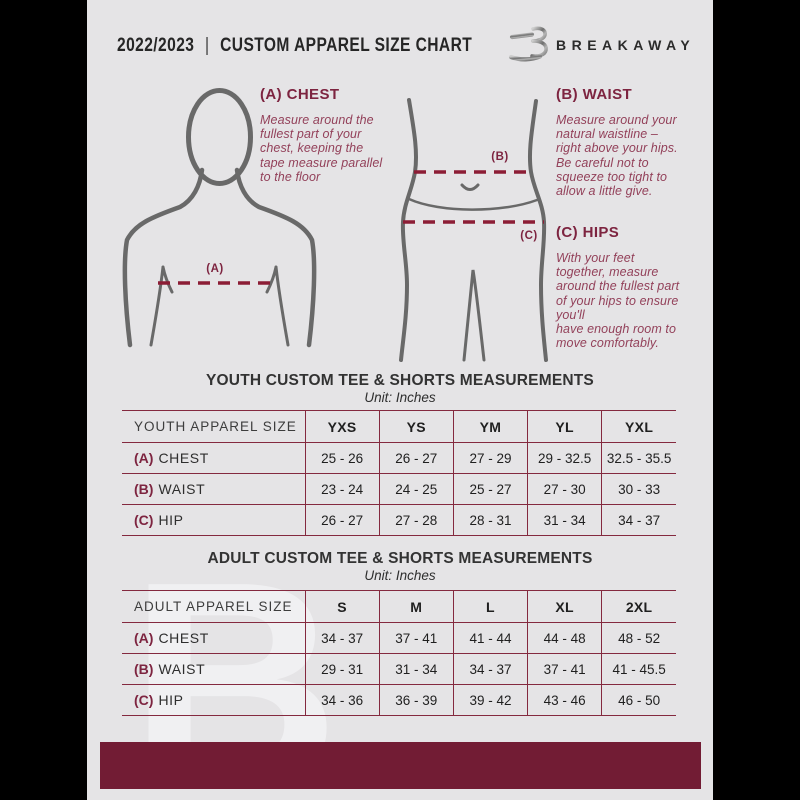 This screenshot has height=800, width=800. I want to click on hip-line, so click(473, 204).